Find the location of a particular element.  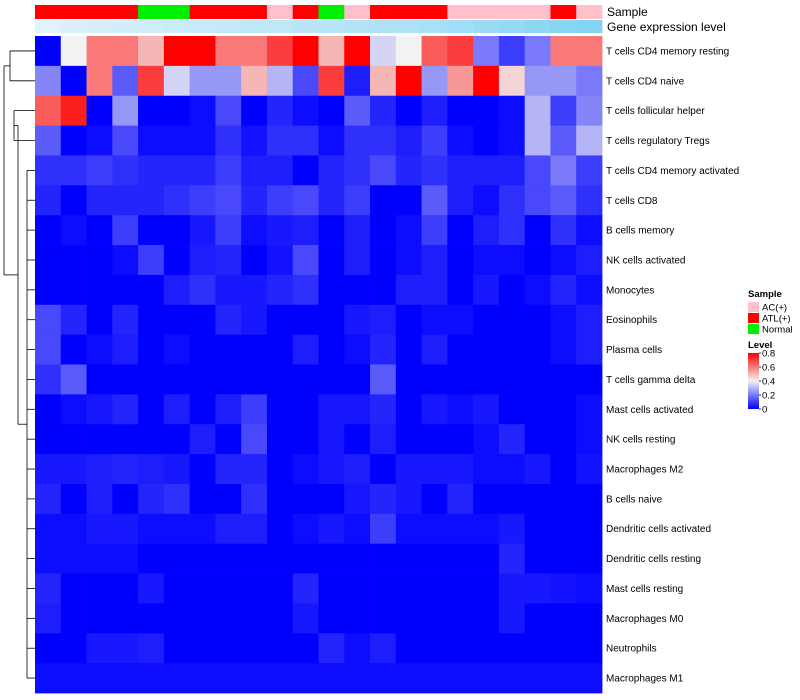

row-label: T cells gamma delta is located at coordinates (651, 380).